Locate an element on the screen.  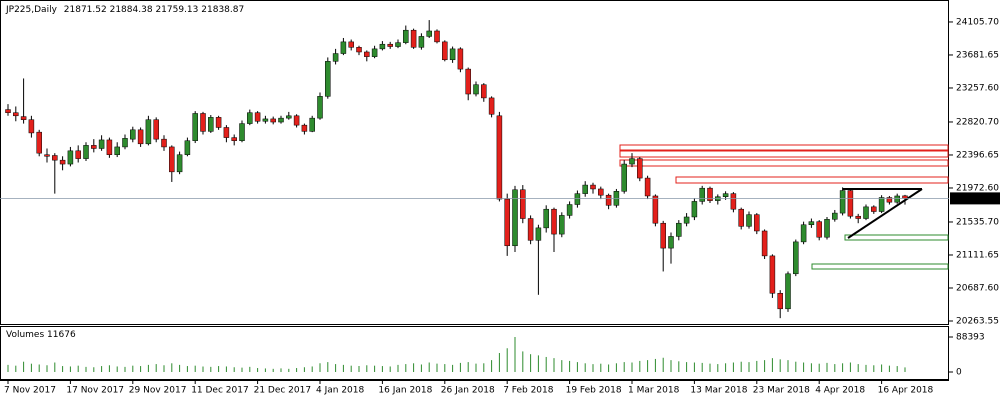
y-tick-label: 24105.70 is located at coordinates (977, 22).